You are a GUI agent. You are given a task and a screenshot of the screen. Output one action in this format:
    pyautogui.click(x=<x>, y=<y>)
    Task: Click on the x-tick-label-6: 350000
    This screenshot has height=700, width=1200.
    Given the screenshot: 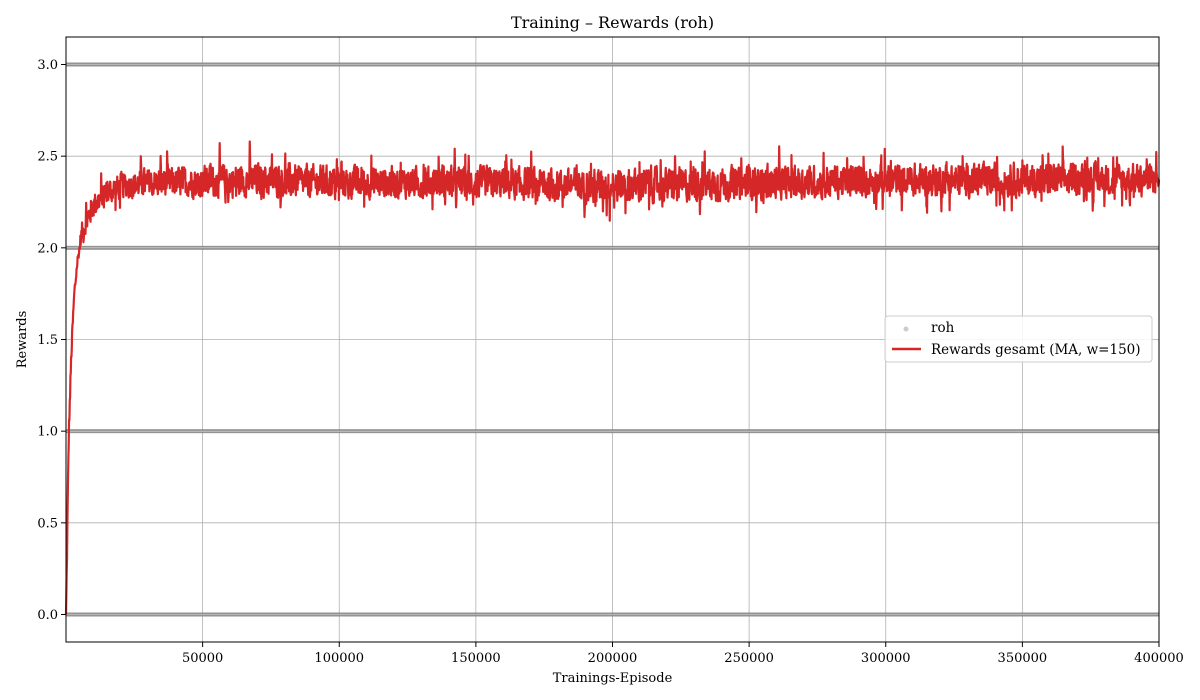 What is the action you would take?
    pyautogui.click(x=1023, y=658)
    